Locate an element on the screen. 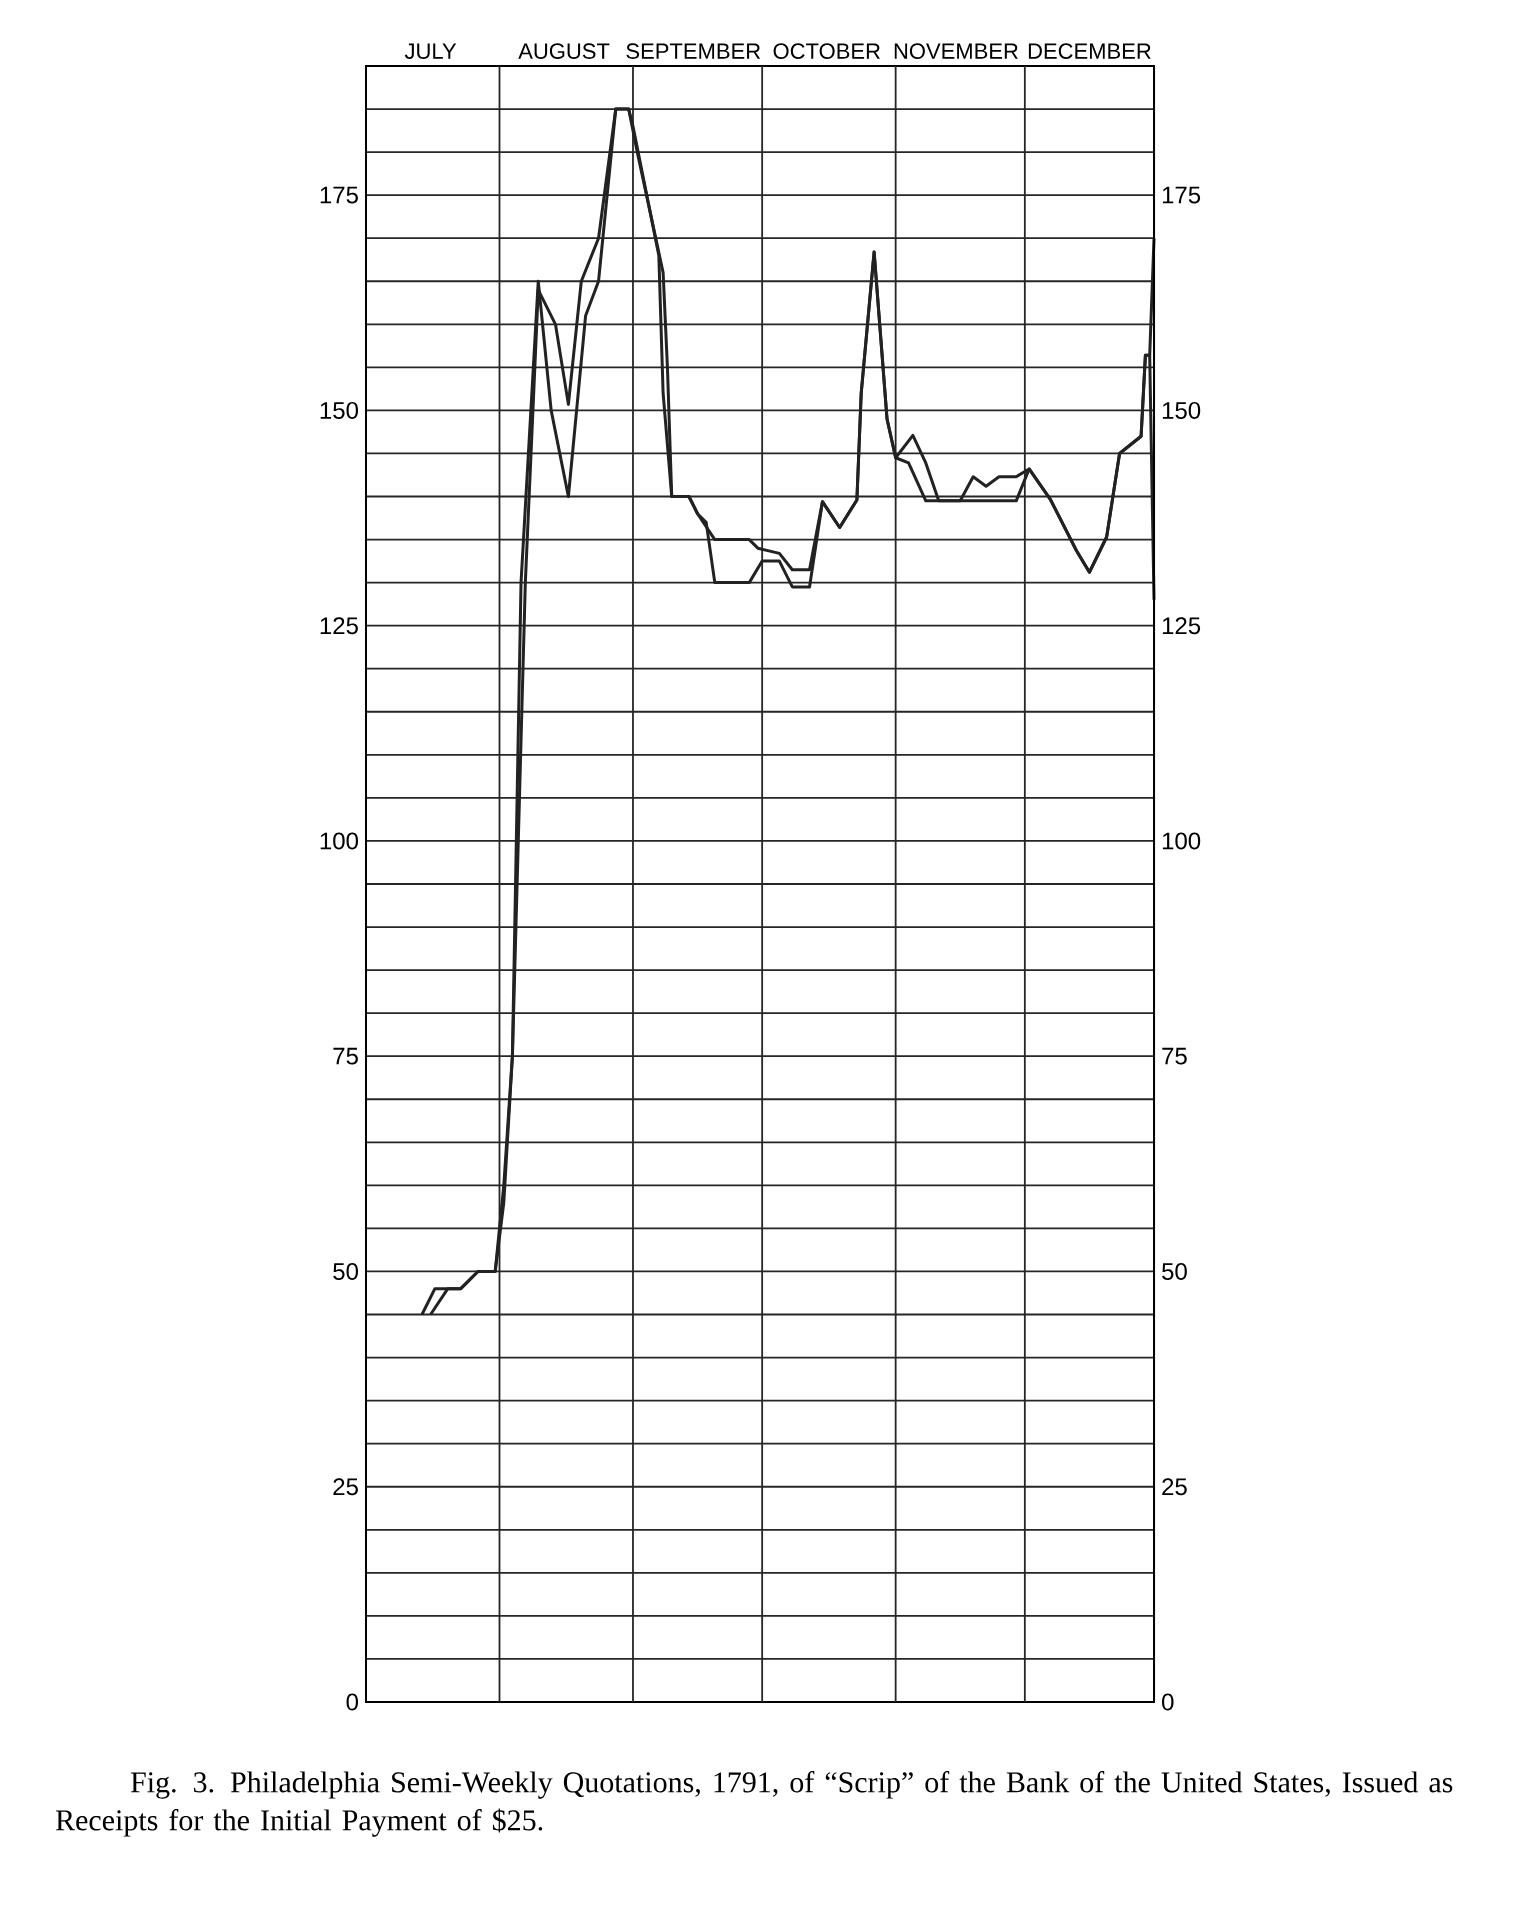  y2-tick-label: 0 is located at coordinates (1168, 1702).